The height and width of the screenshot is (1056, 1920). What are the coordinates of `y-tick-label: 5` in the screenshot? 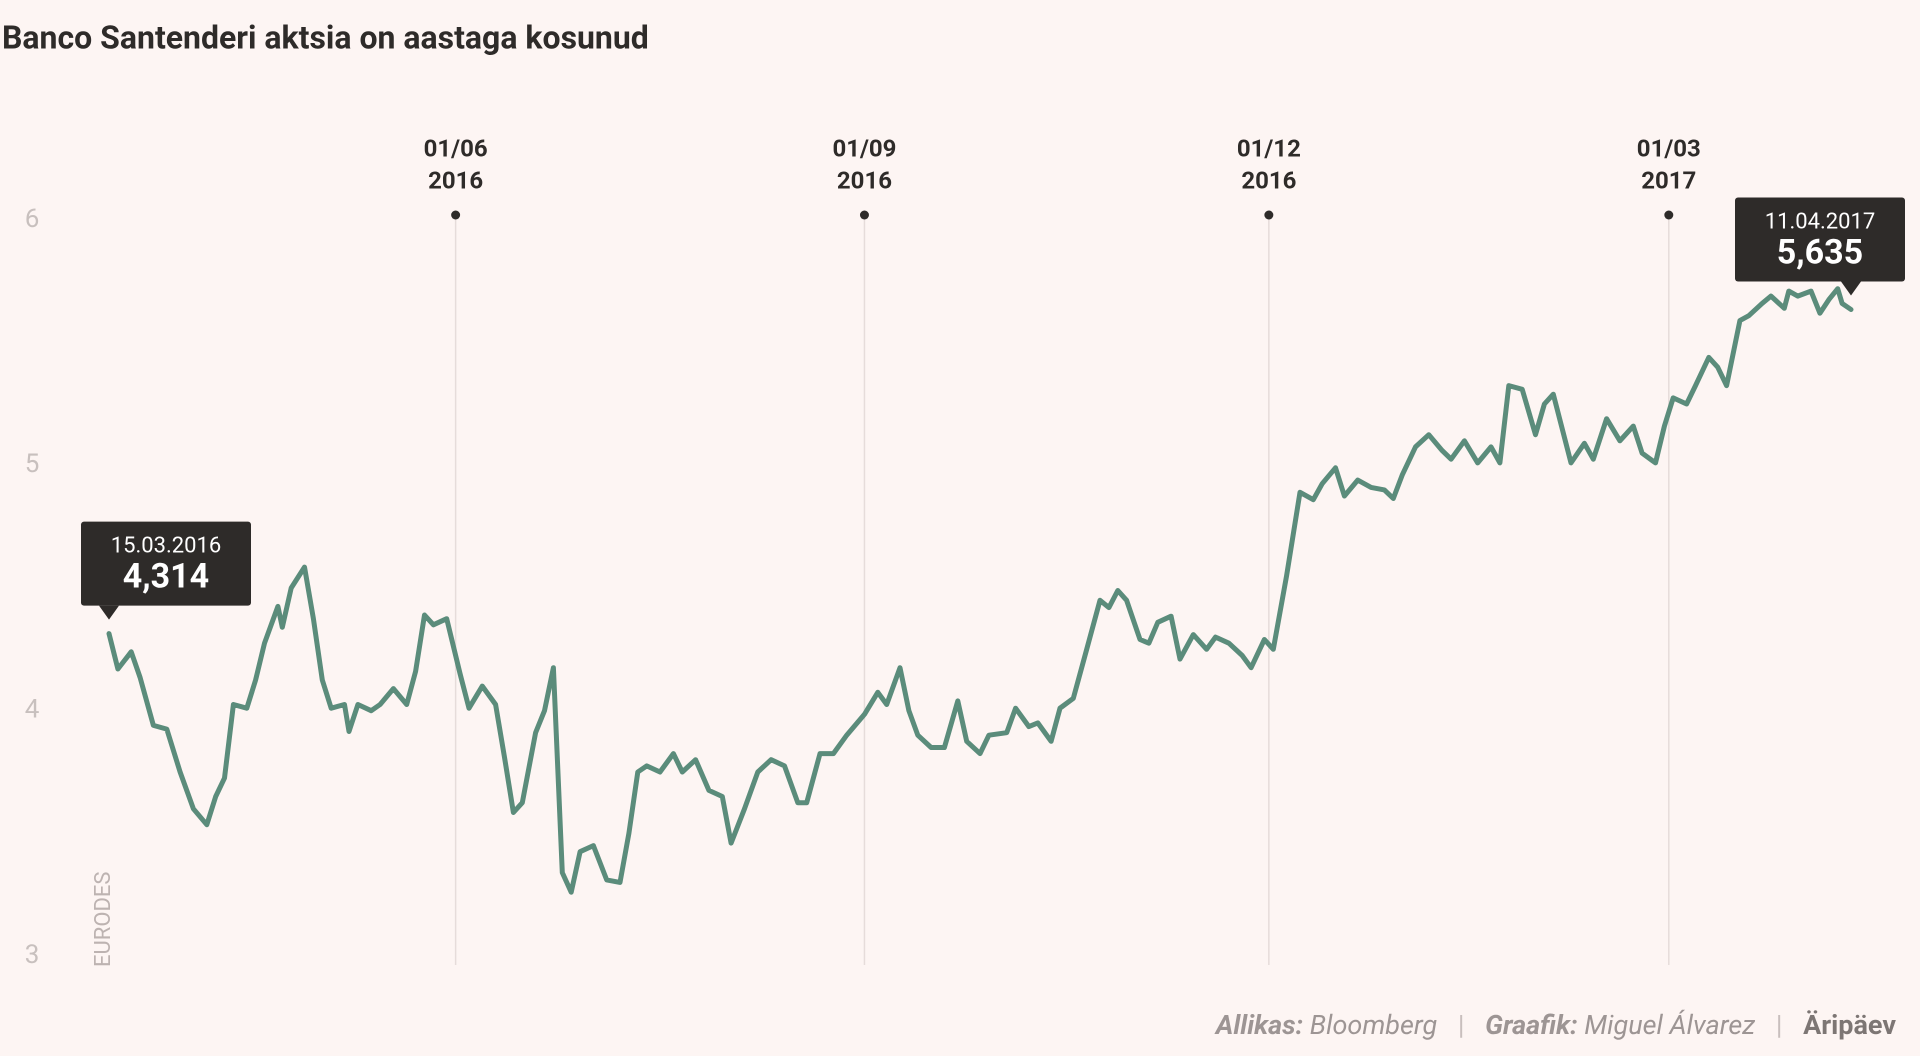 It's located at (32, 464).